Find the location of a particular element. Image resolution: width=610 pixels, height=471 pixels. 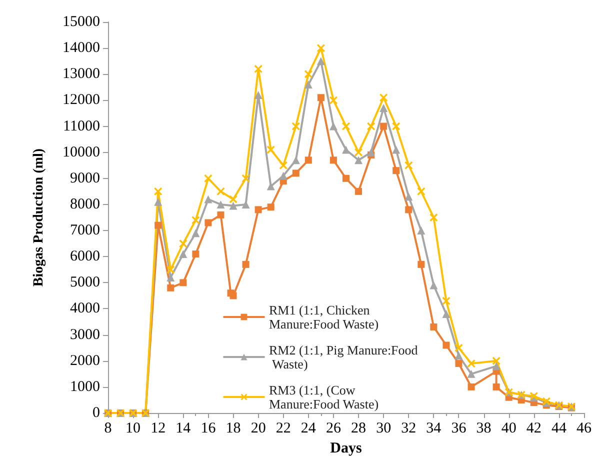

x-tick-label: 40 is located at coordinates (508, 428).